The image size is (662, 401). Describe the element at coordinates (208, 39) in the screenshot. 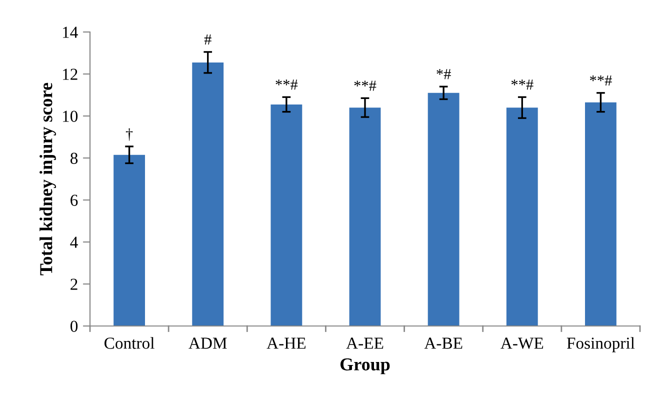

I see `annotation: #` at that location.